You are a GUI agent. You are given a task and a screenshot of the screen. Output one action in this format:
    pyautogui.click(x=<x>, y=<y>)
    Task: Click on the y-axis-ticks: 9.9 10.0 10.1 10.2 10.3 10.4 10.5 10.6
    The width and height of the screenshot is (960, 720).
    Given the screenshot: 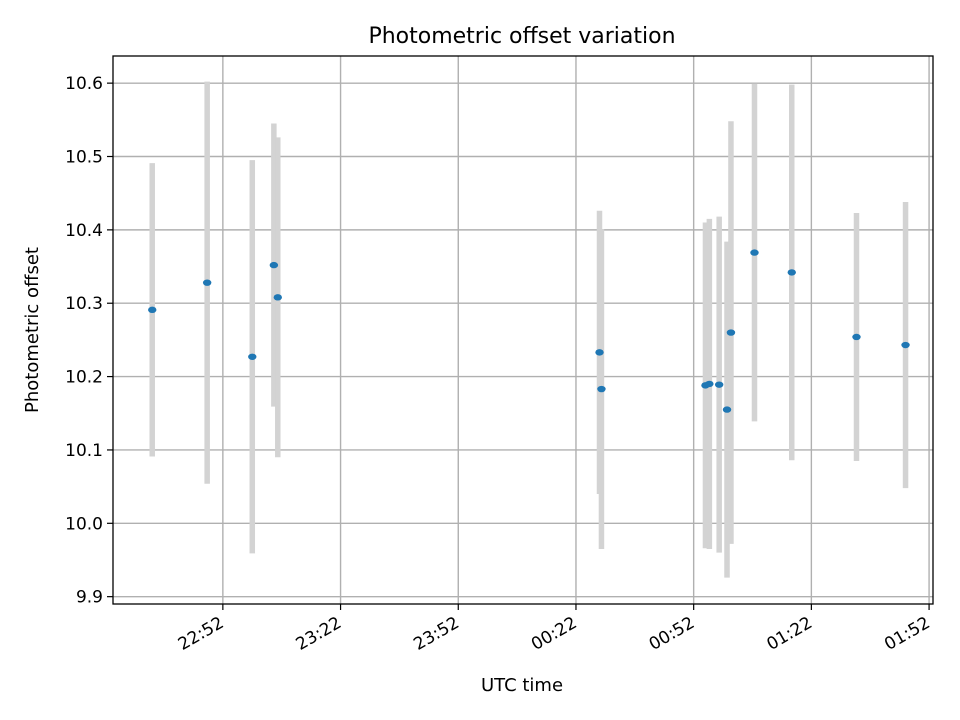 What is the action you would take?
    pyautogui.click(x=89, y=341)
    